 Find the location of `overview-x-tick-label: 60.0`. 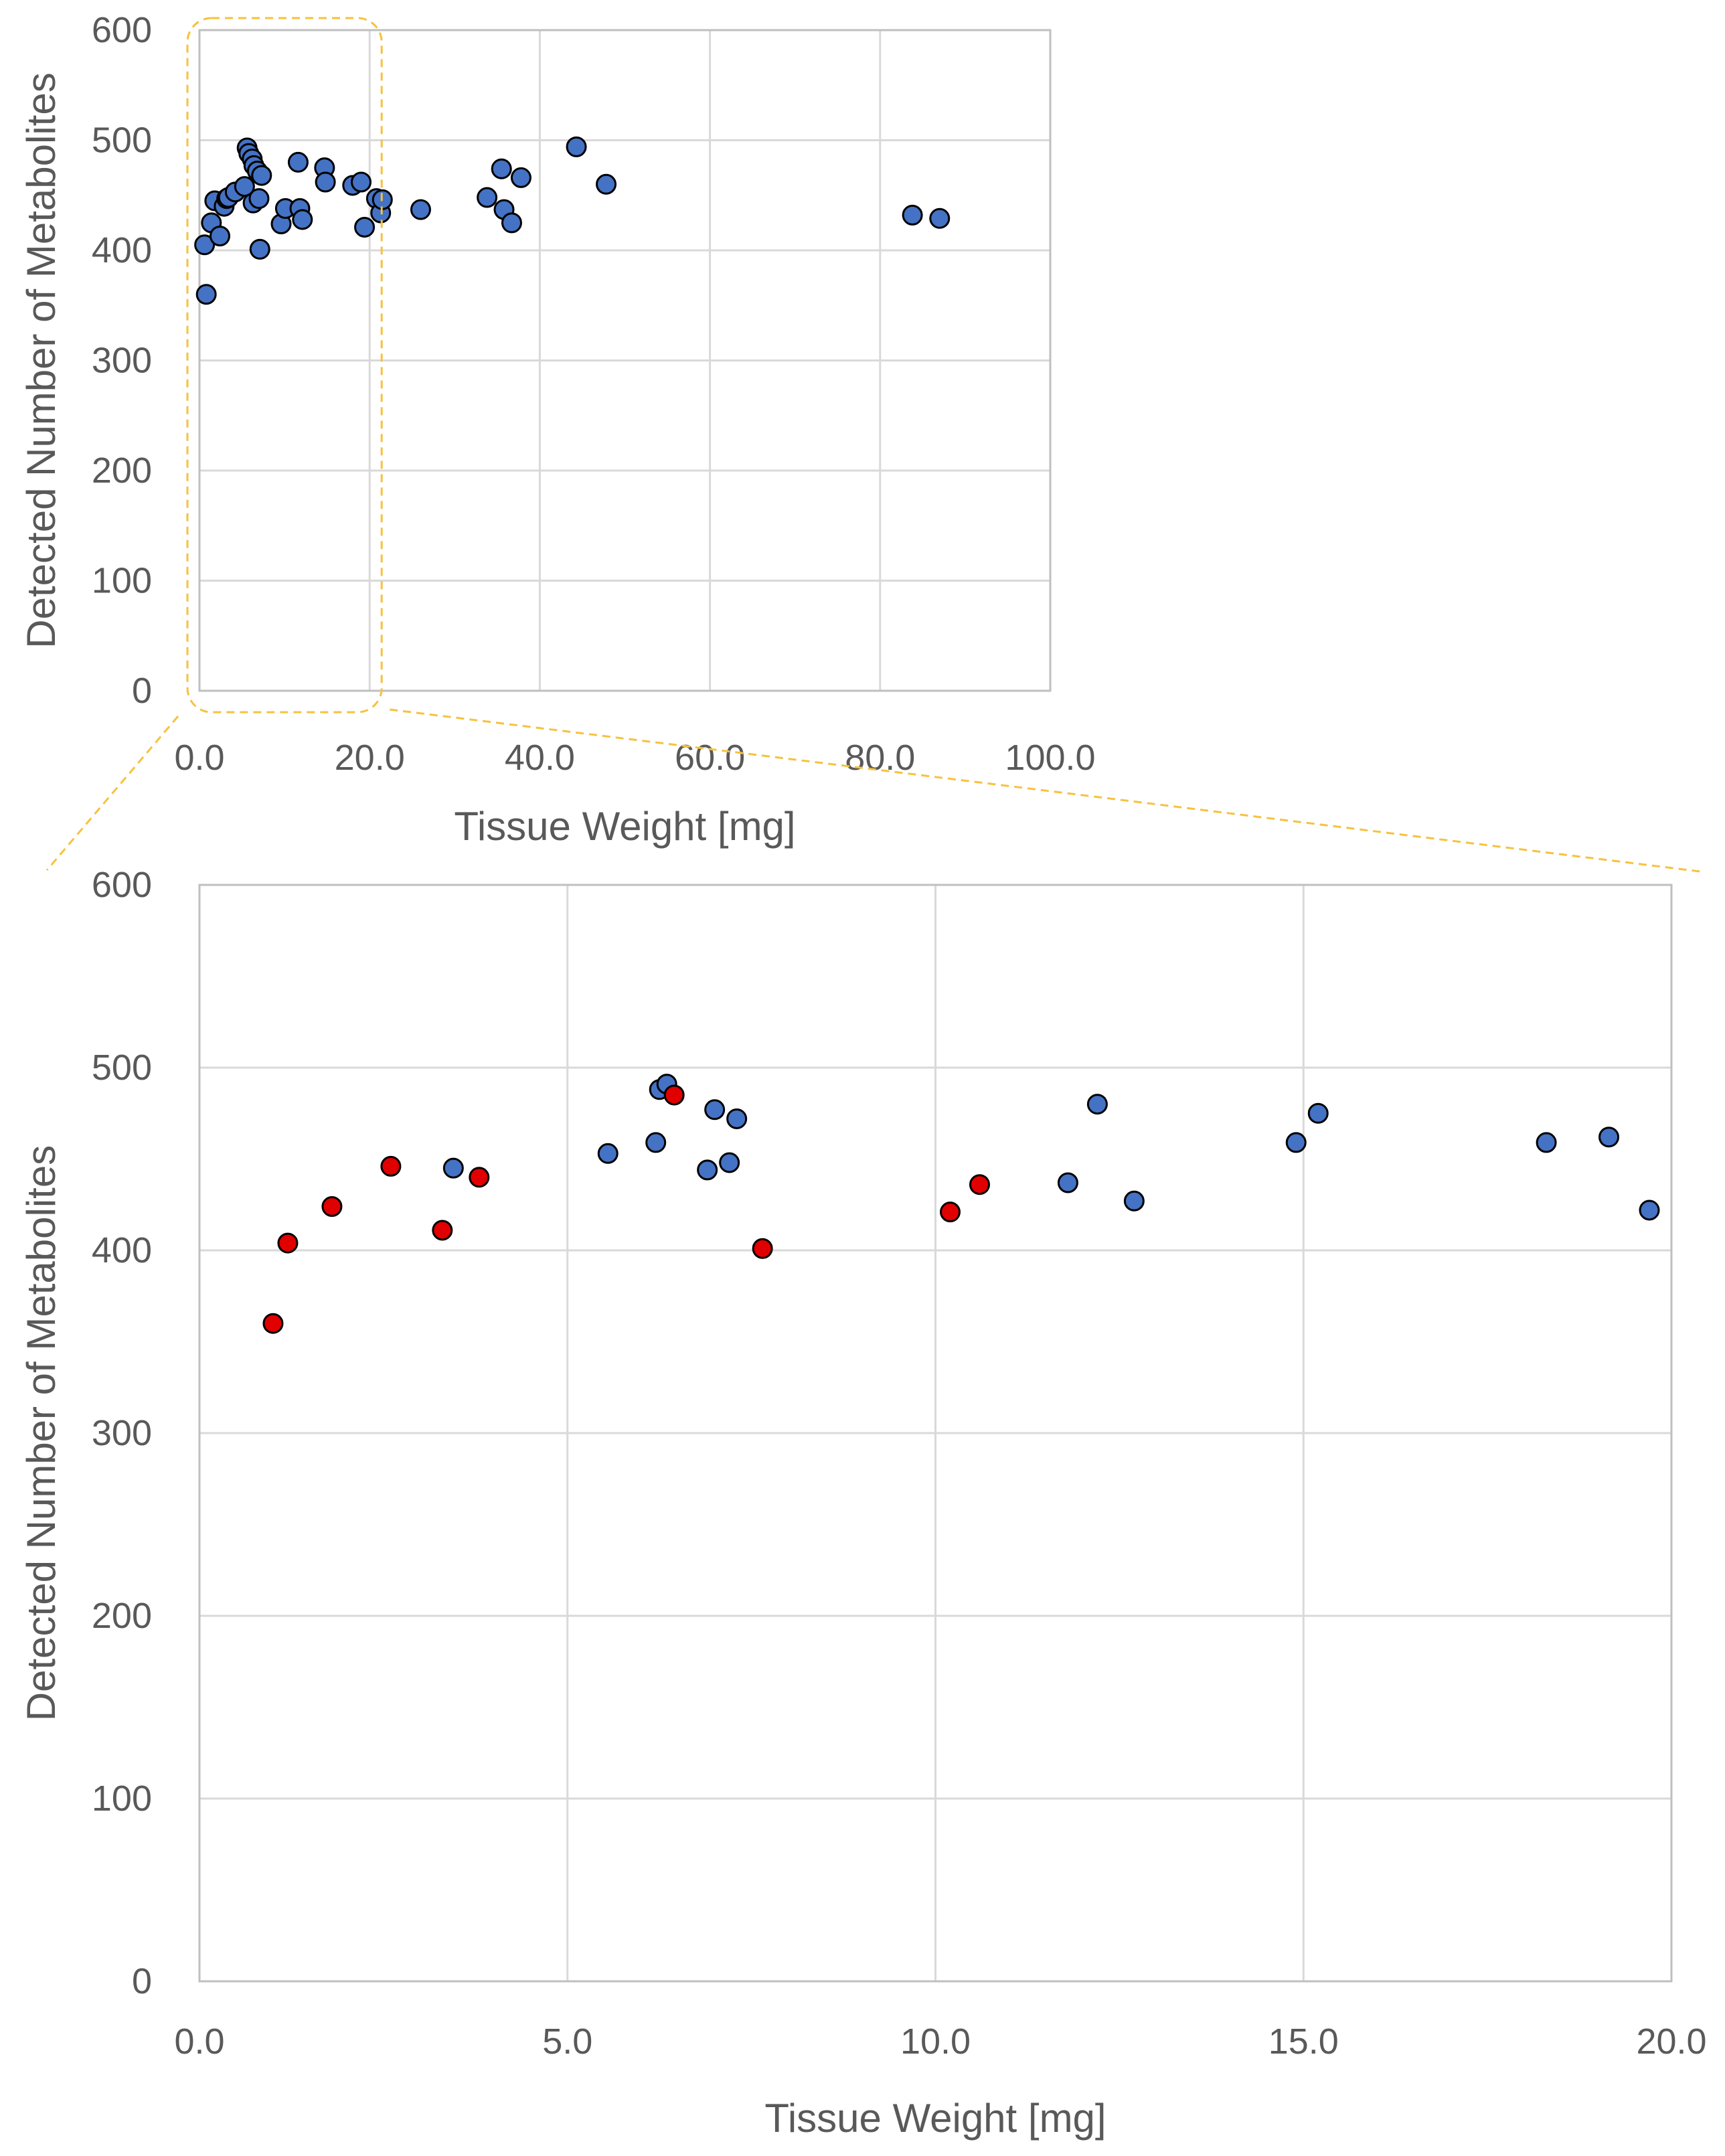

overview-x-tick-label: 60.0 is located at coordinates (710, 758).